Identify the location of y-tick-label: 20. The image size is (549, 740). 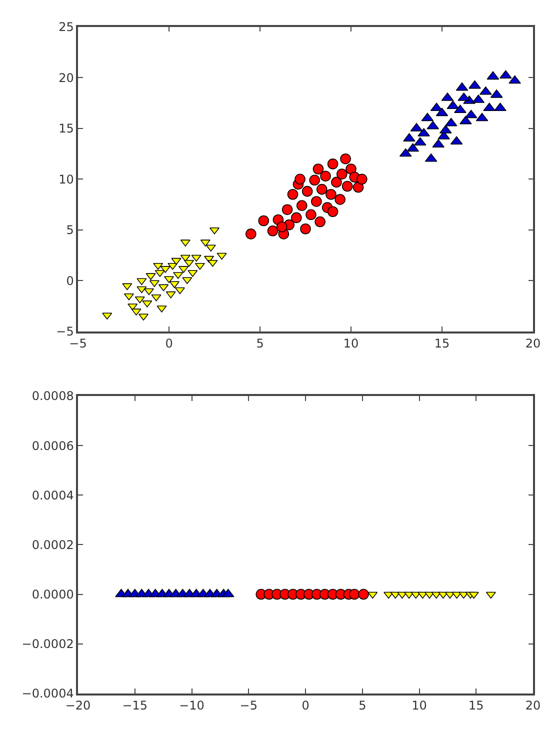
(66, 77).